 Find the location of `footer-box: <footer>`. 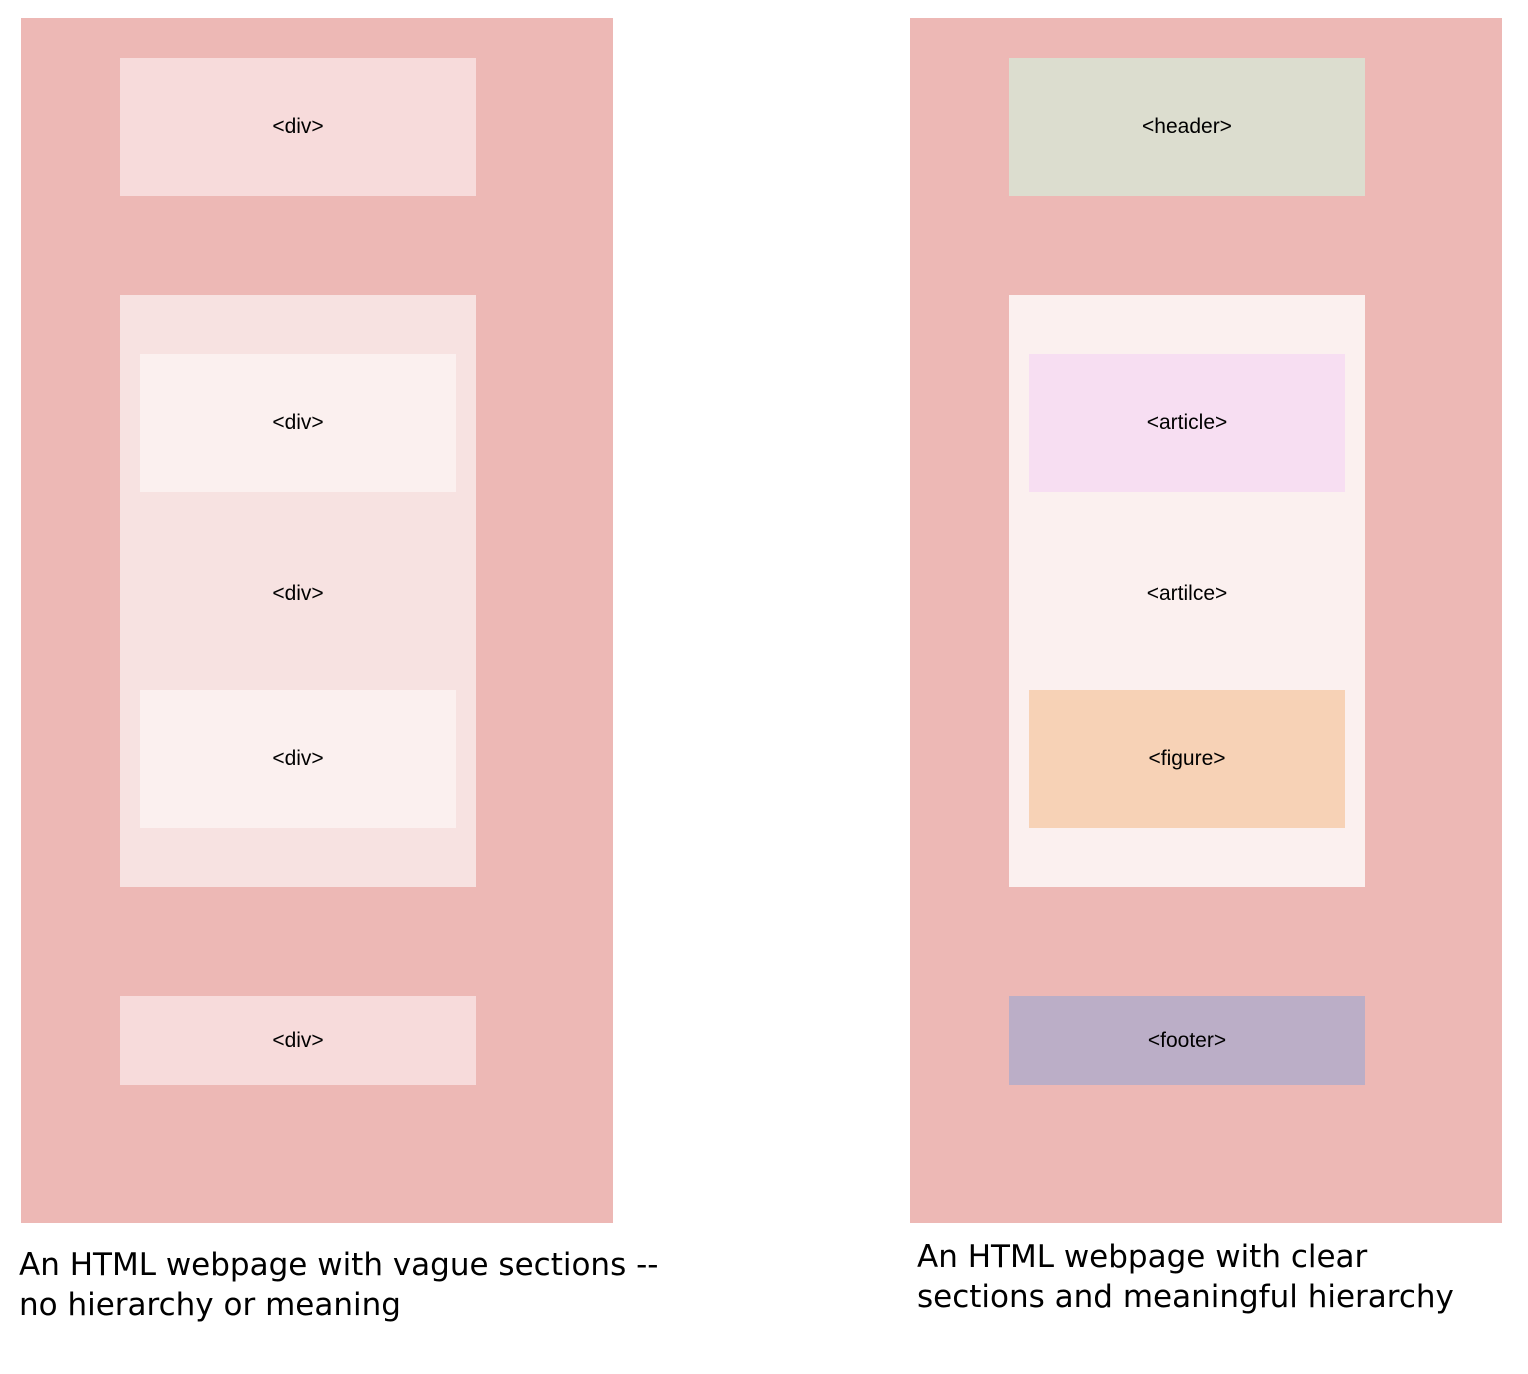

footer-box: <footer> is located at coordinates (1187, 1040).